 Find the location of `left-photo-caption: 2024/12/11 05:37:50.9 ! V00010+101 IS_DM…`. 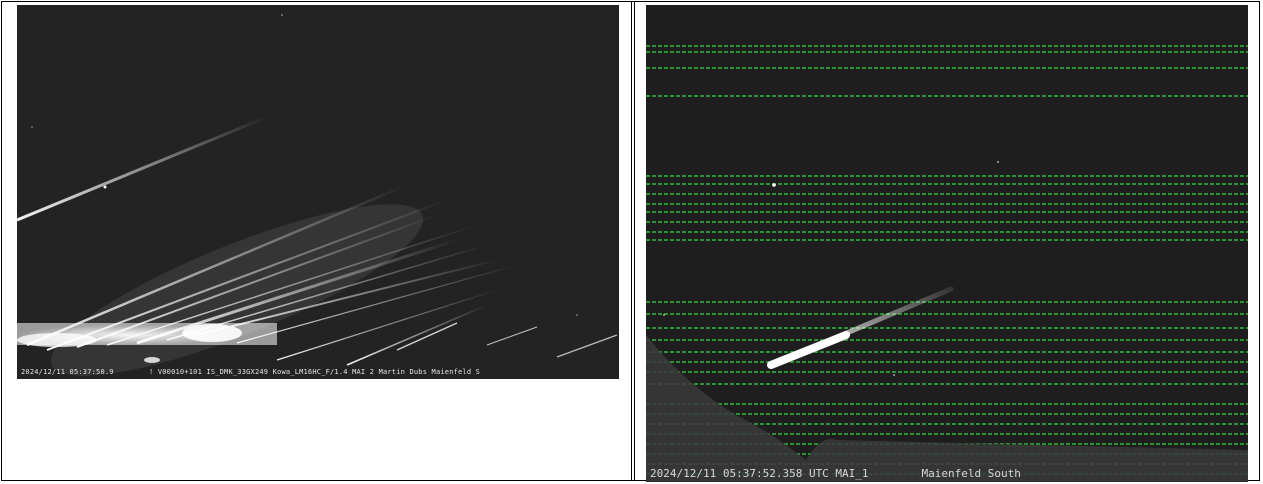

left-photo-caption: 2024/12/11 05:37:50.9 ! V00010+101 IS_DM… is located at coordinates (251, 372).